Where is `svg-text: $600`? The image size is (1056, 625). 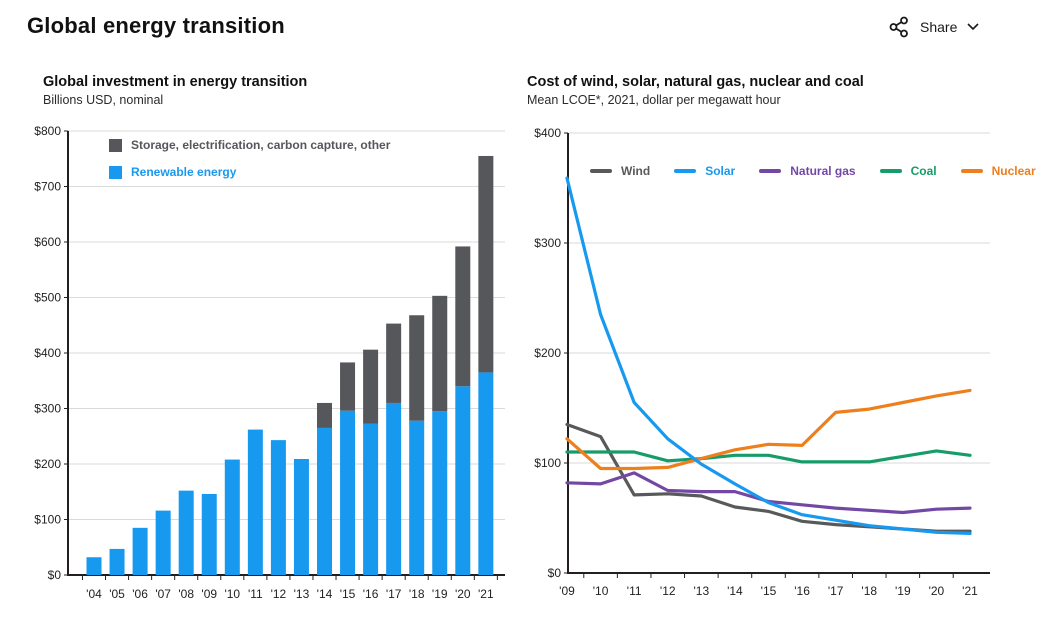
svg-text: $600 is located at coordinates (47, 242).